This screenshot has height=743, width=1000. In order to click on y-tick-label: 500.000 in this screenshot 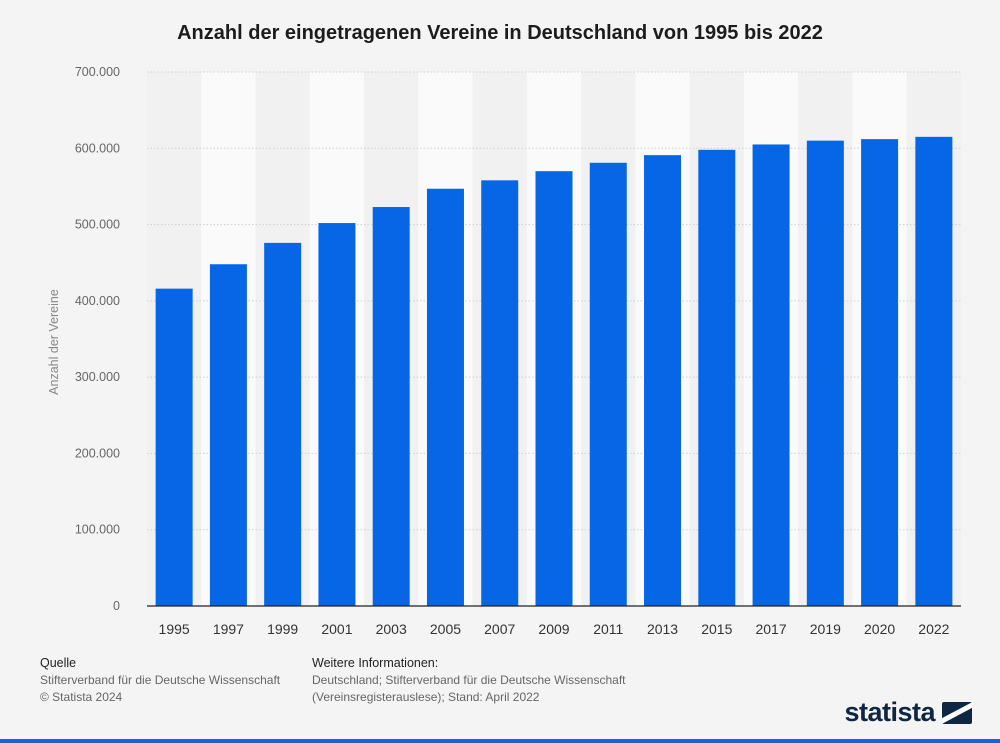, I will do `click(97, 225)`.